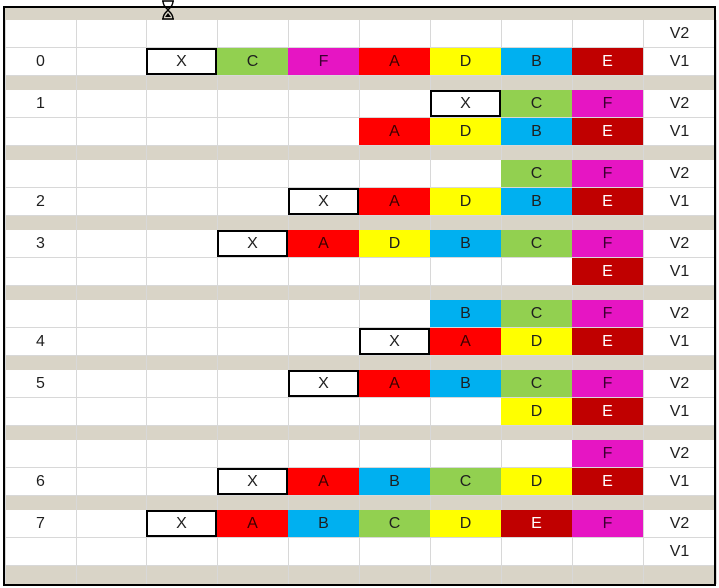 This screenshot has height=588, width=719. Describe the element at coordinates (40, 383) in the screenshot. I see `row-index-label: 5` at that location.